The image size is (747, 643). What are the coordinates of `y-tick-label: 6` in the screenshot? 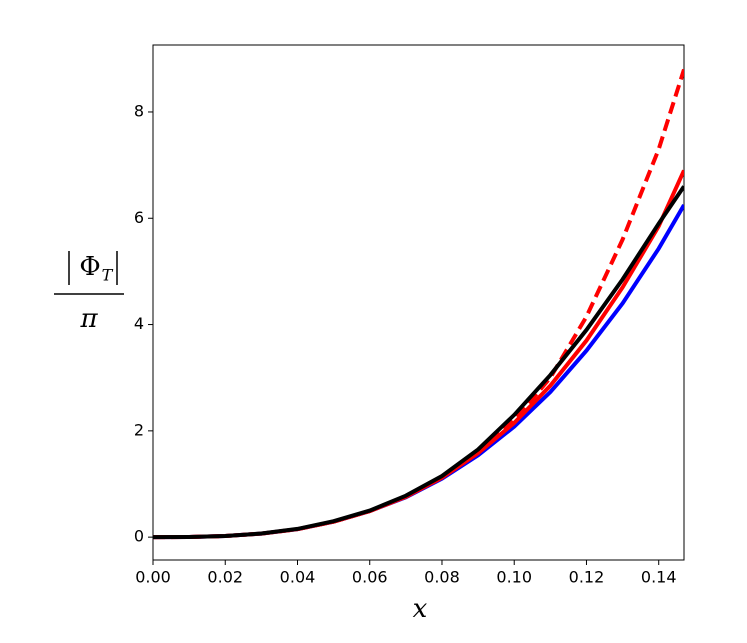 It's located at (139, 217).